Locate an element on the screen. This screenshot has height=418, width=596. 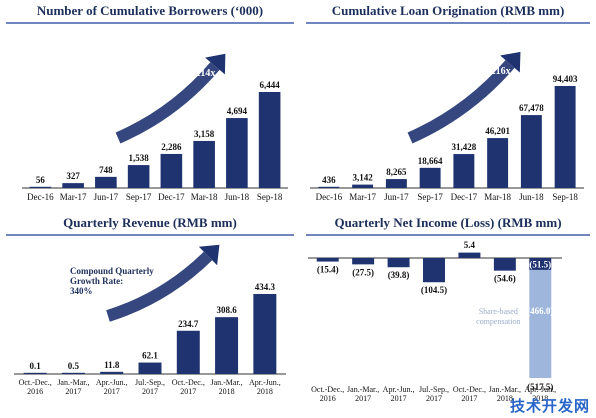
data-label: 3,158 is located at coordinates (204, 134).